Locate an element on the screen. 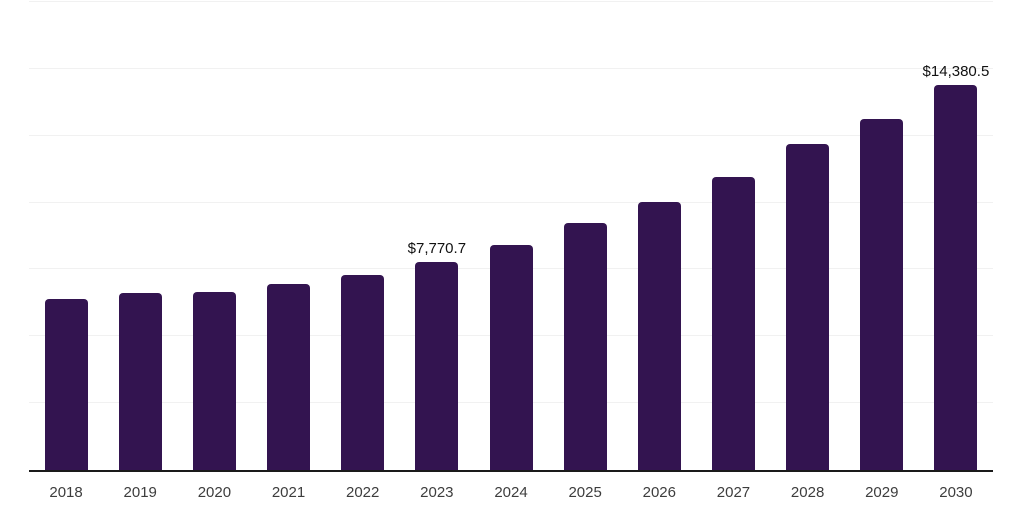 This screenshot has width=1024, height=512. x-tick-2027: 2027 is located at coordinates (733, 492).